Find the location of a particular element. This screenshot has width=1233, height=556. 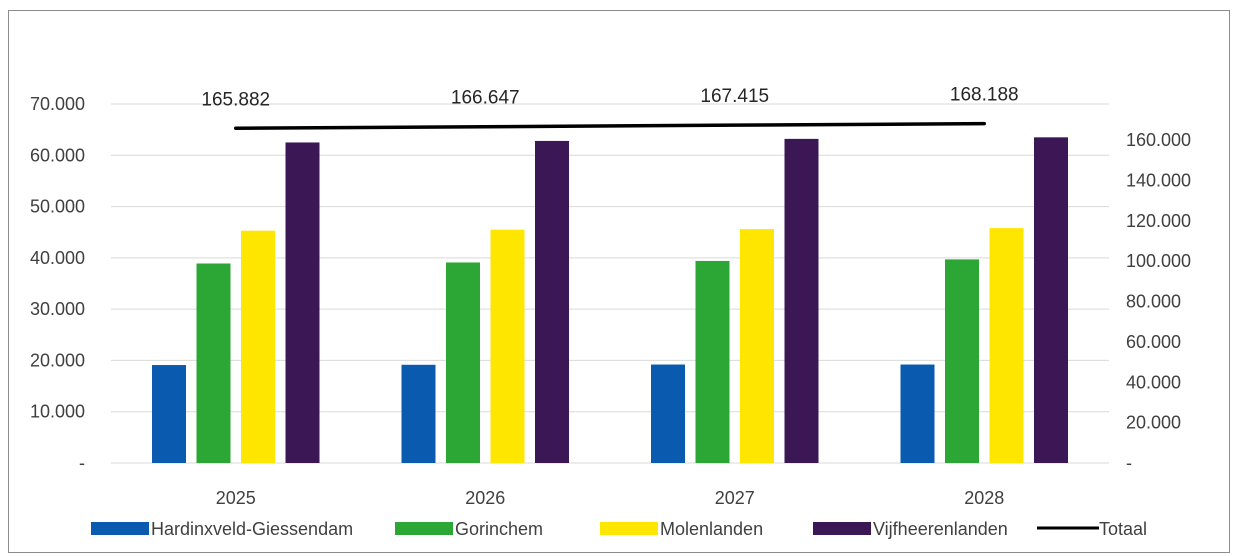

right-axis-tick-label: 40.000 is located at coordinates (1153, 382).